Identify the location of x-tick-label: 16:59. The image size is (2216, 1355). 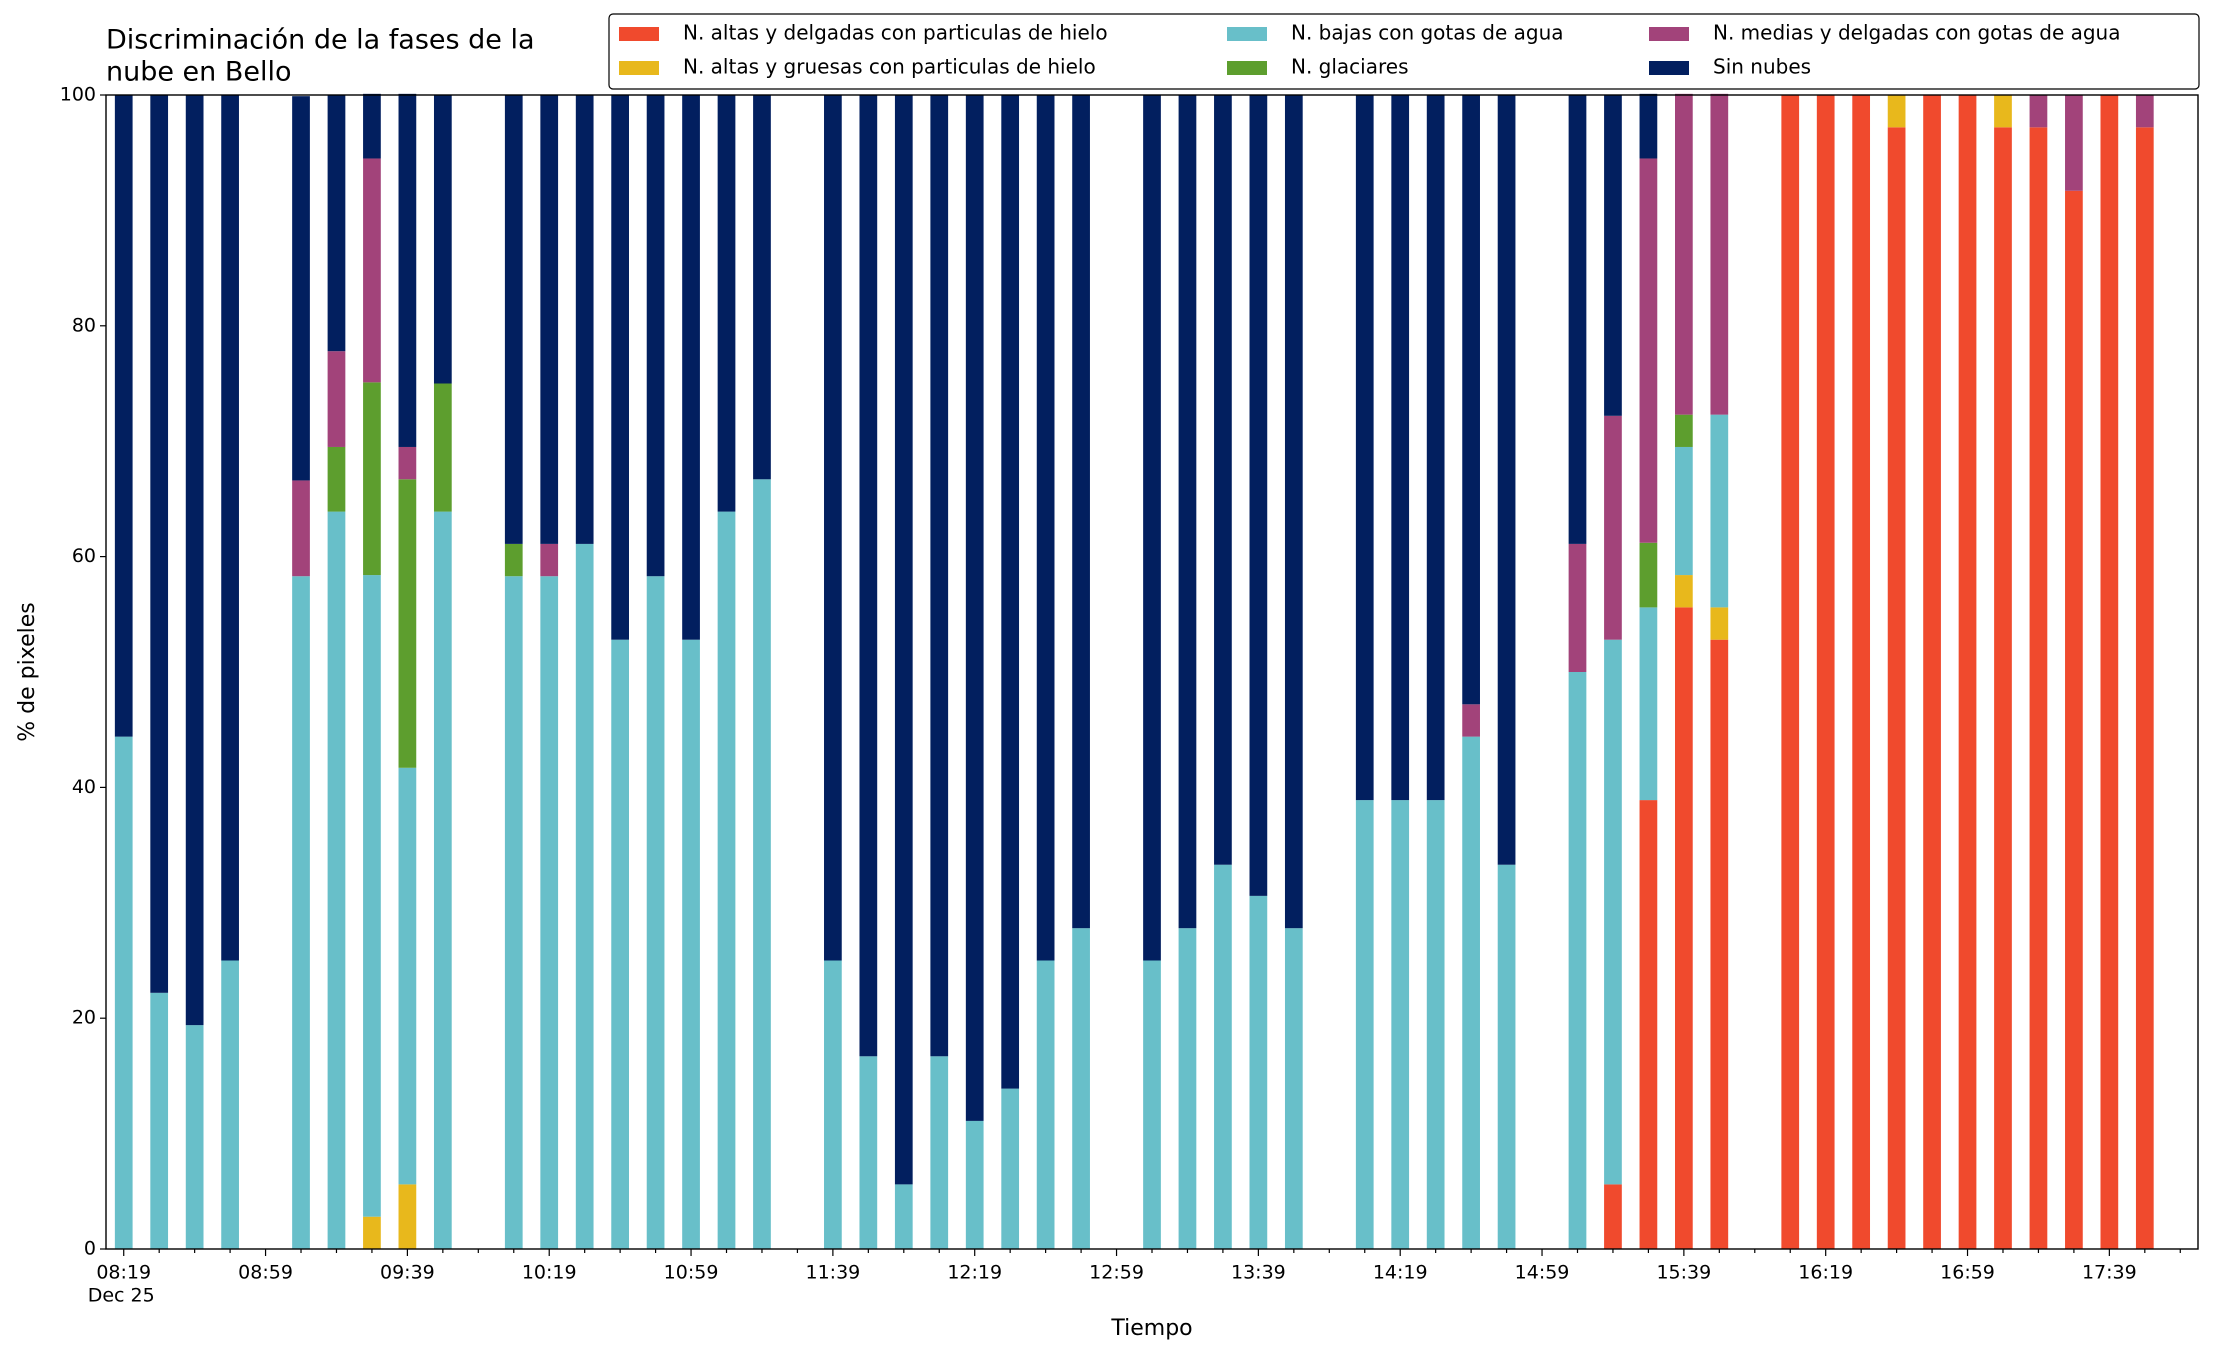
(1967, 1273).